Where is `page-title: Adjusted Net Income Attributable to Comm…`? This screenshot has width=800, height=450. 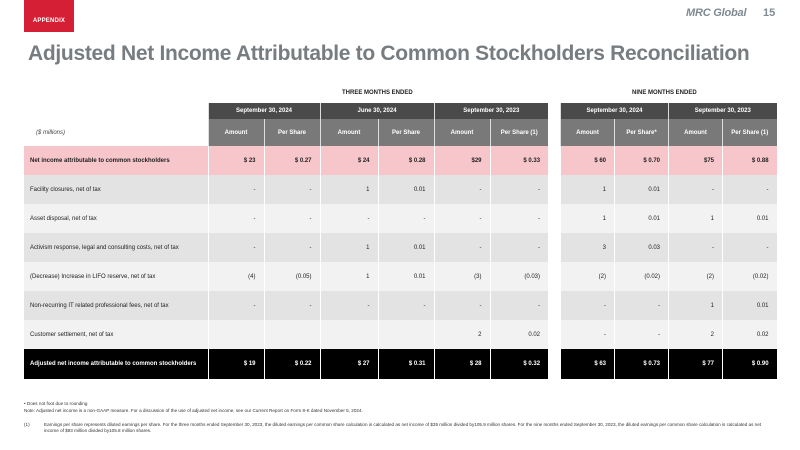
page-title: Adjusted Net Income Attributable to Comm… is located at coordinates (389, 53).